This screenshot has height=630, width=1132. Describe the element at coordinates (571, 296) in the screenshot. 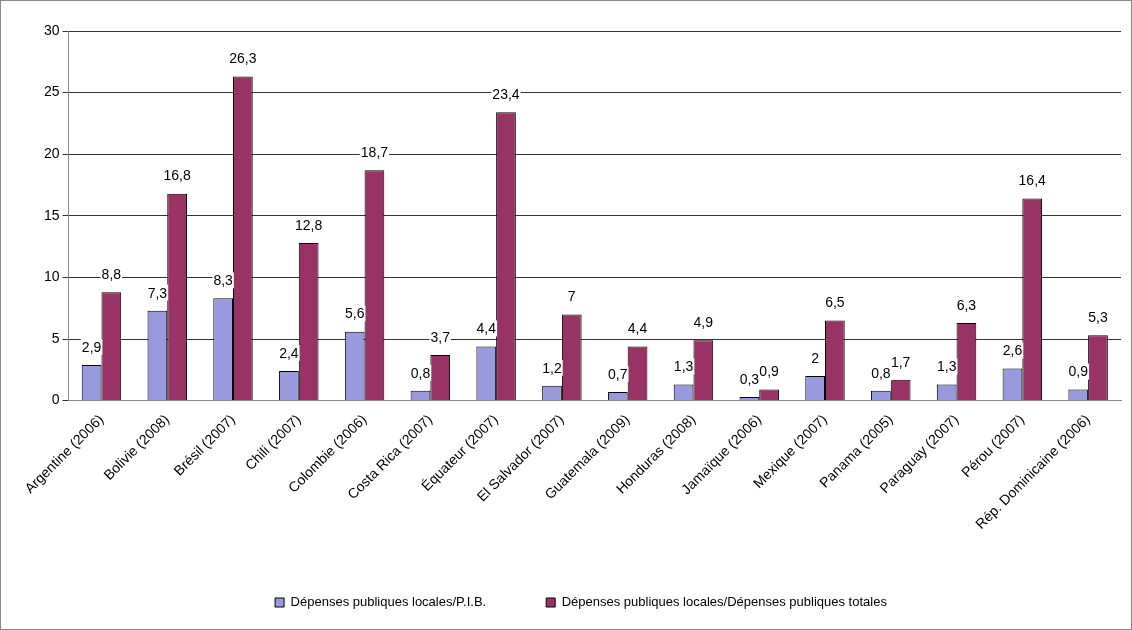

I see `data-label: 7` at that location.